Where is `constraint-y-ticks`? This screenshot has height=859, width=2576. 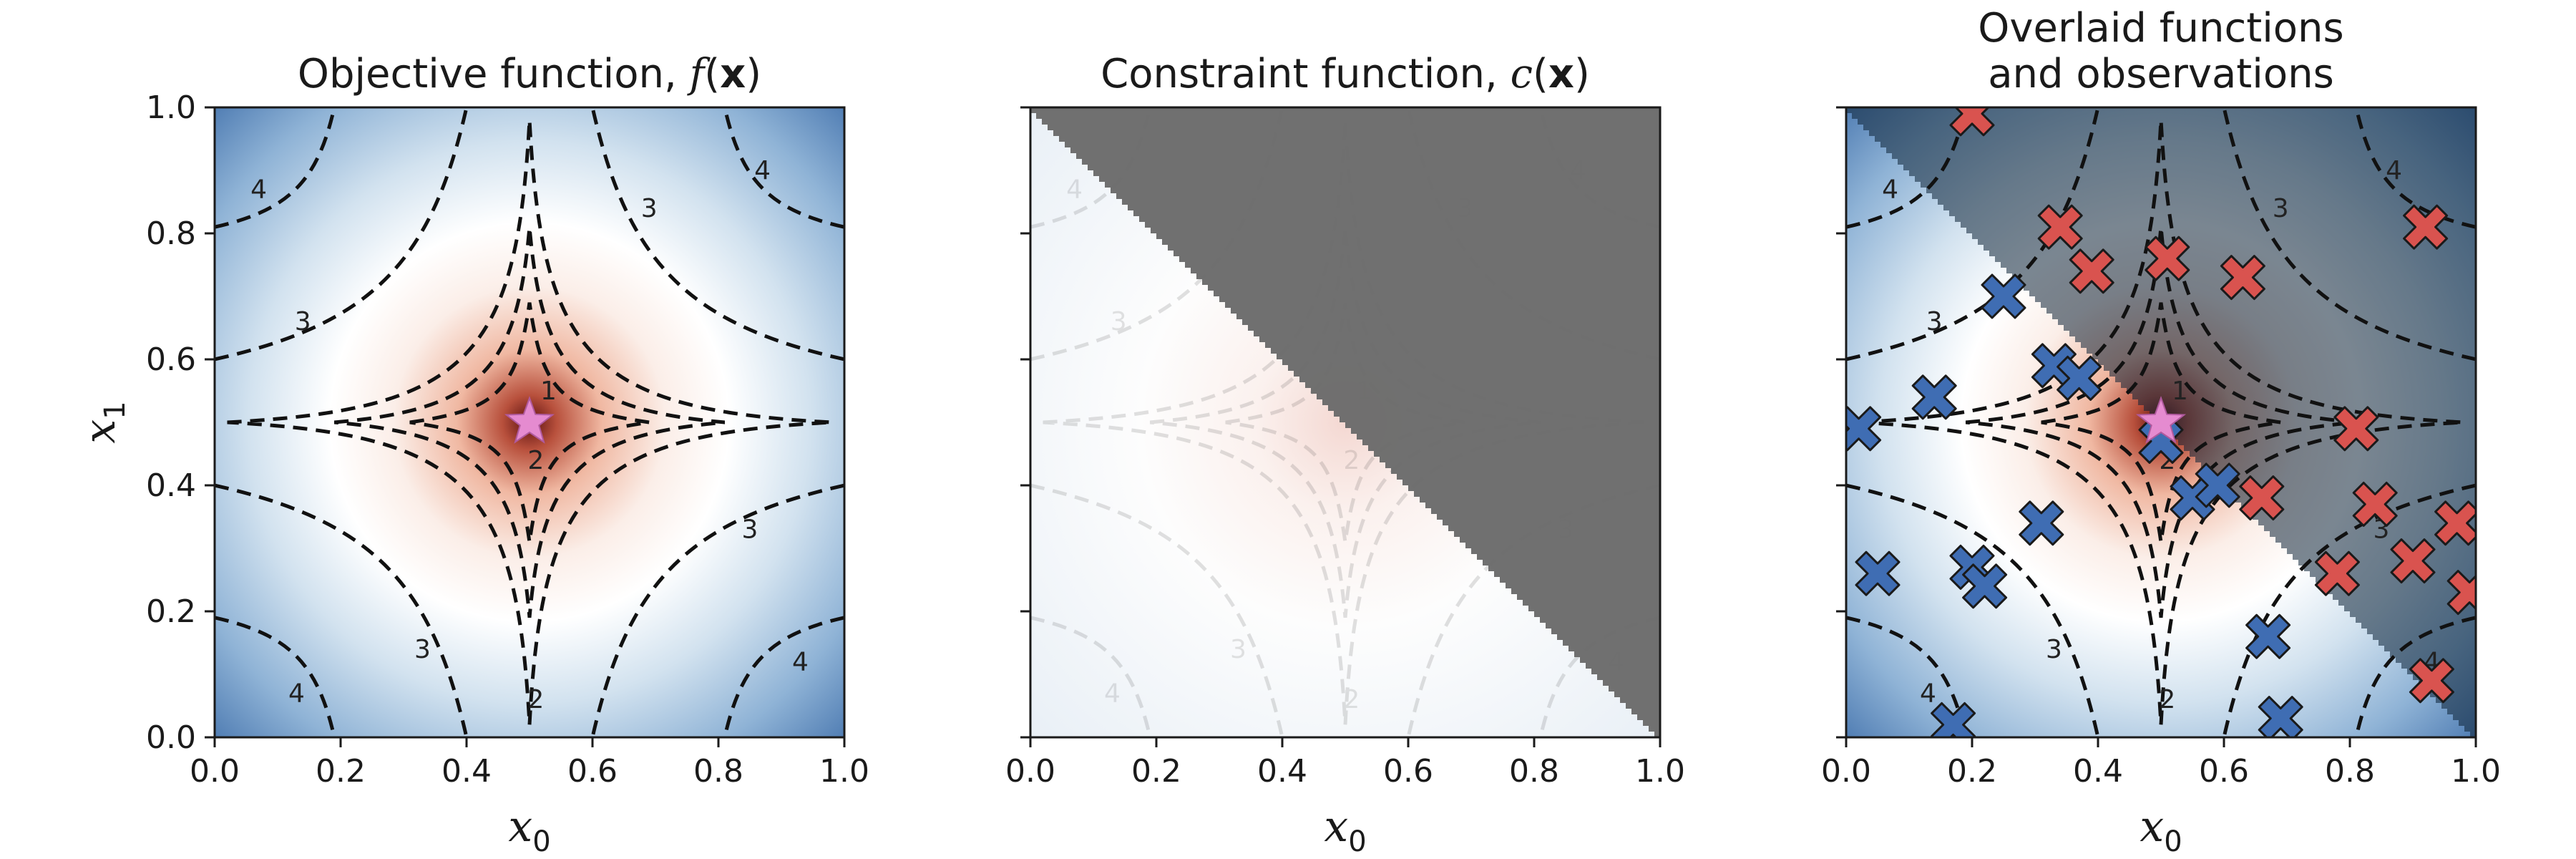 constraint-y-ticks is located at coordinates (1025, 422).